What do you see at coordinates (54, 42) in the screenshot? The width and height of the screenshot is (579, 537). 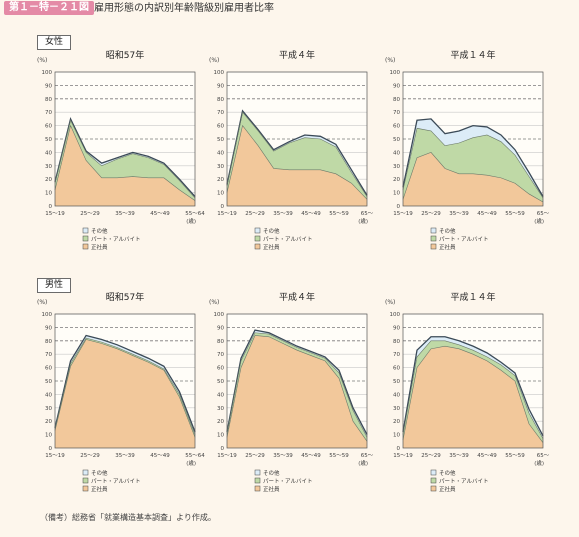 I see `section-label-female: 女性` at bounding box center [54, 42].